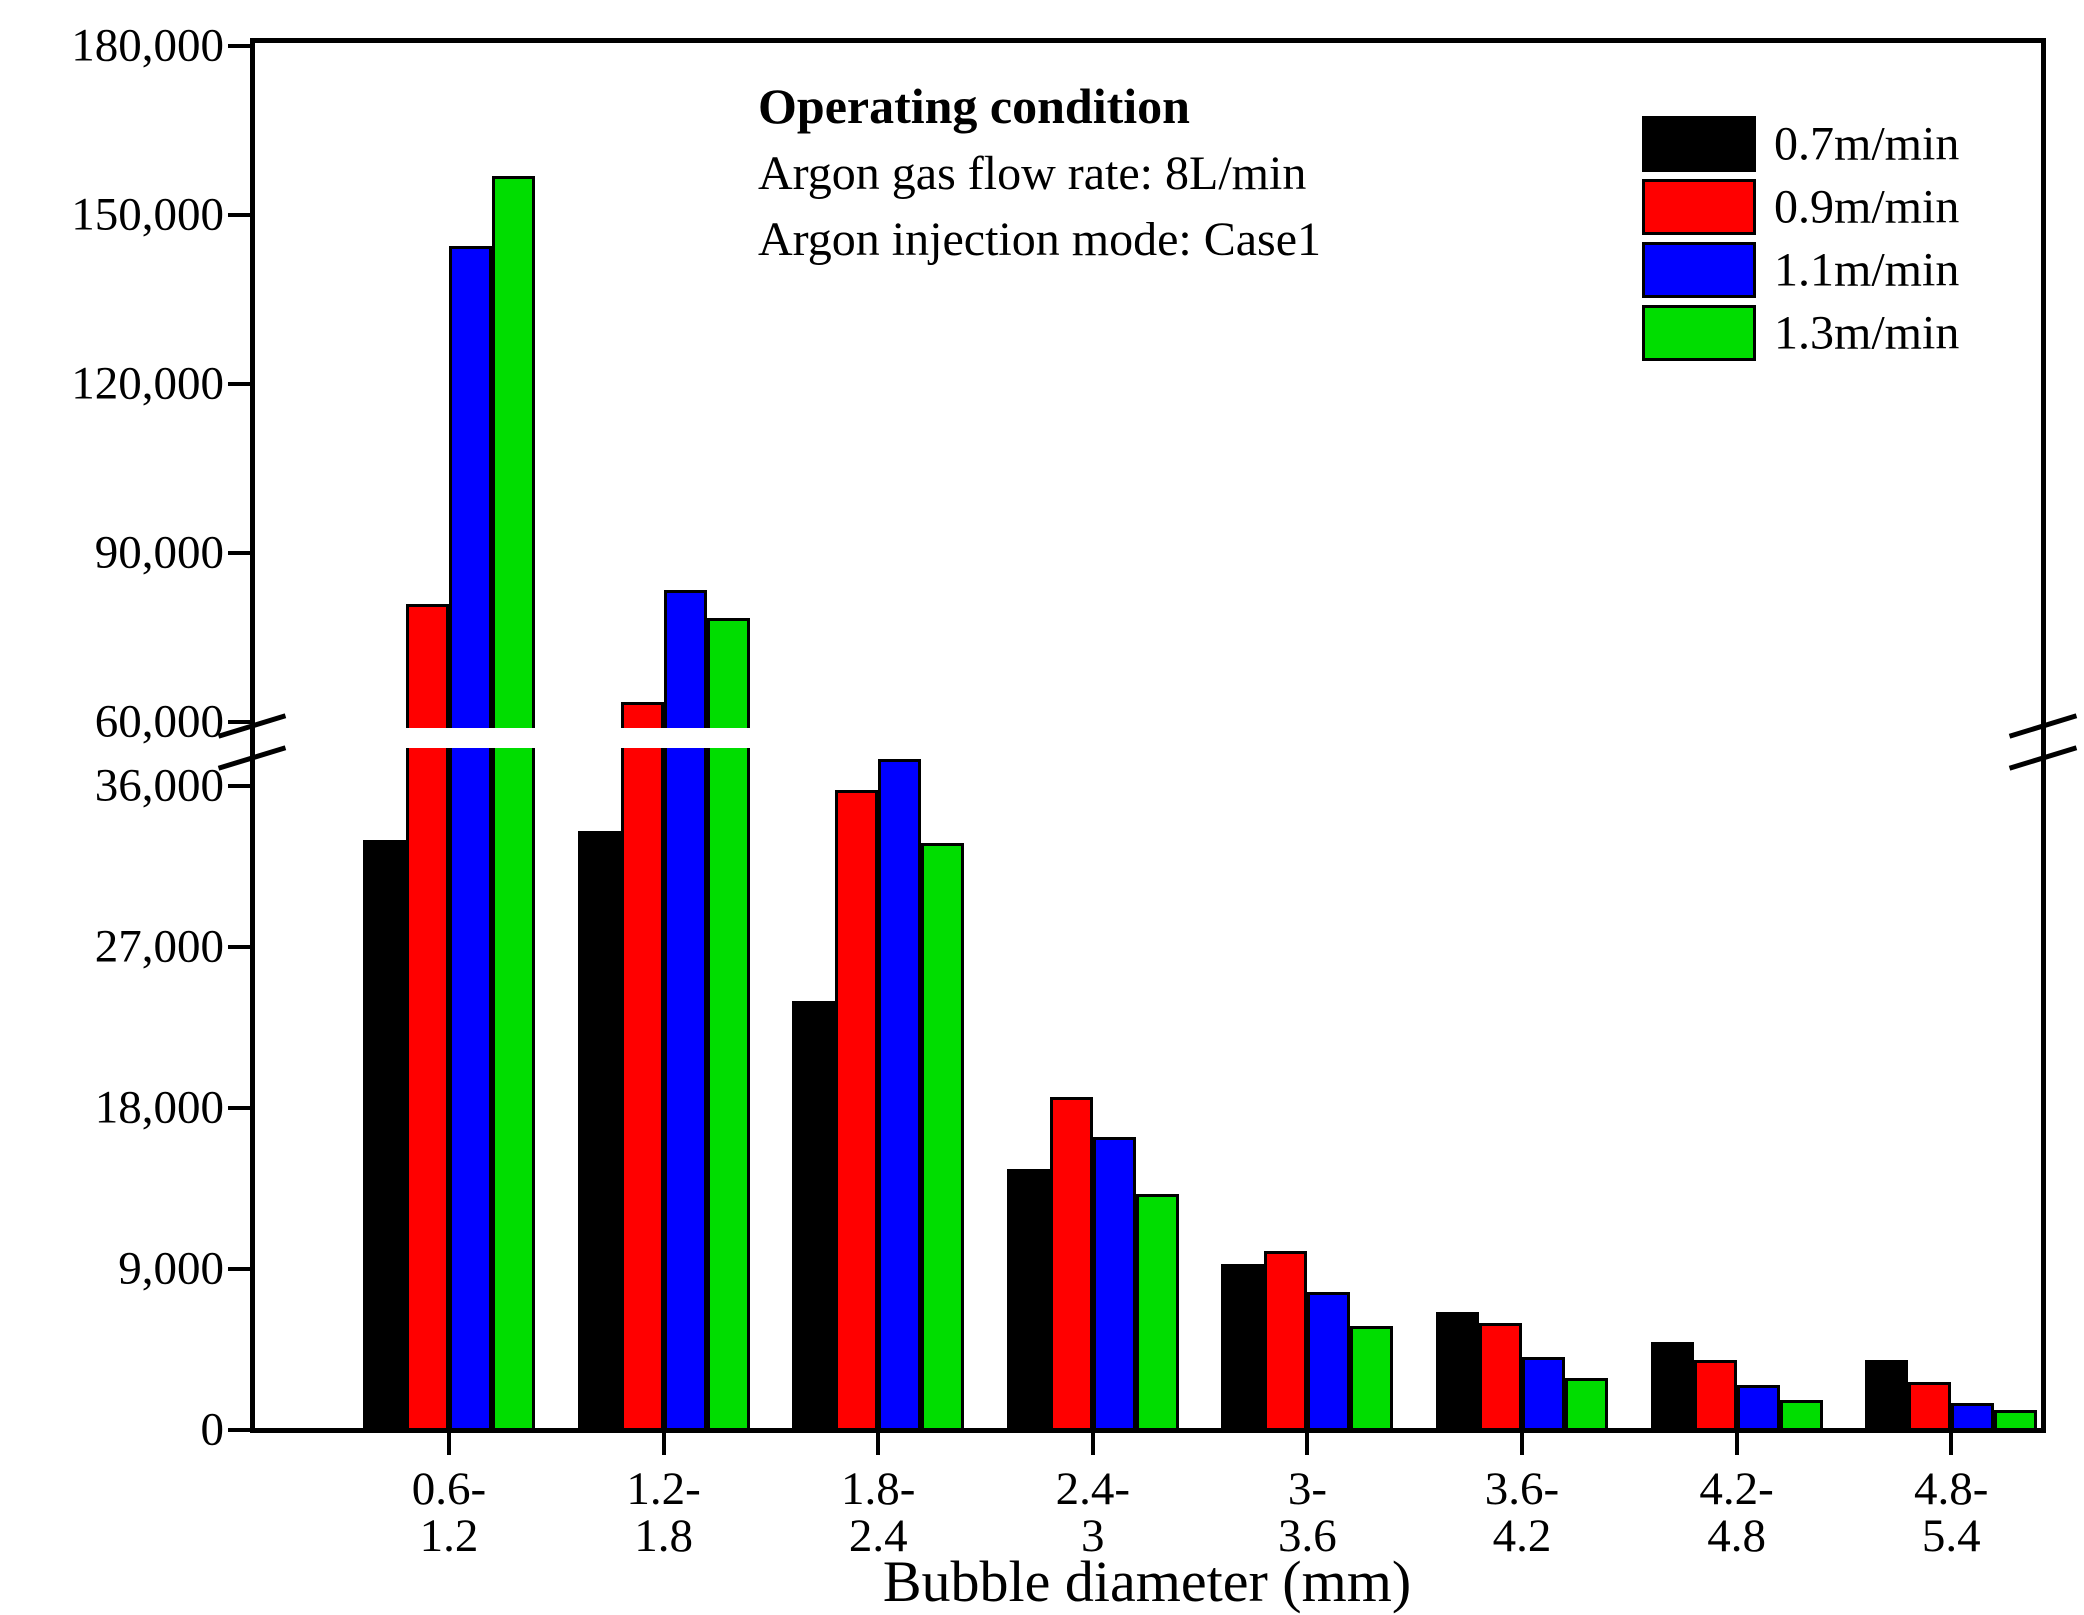 The image size is (2084, 1615). What do you see at coordinates (159, 785) in the screenshot?
I see `y-tick-label: 36,000` at bounding box center [159, 785].